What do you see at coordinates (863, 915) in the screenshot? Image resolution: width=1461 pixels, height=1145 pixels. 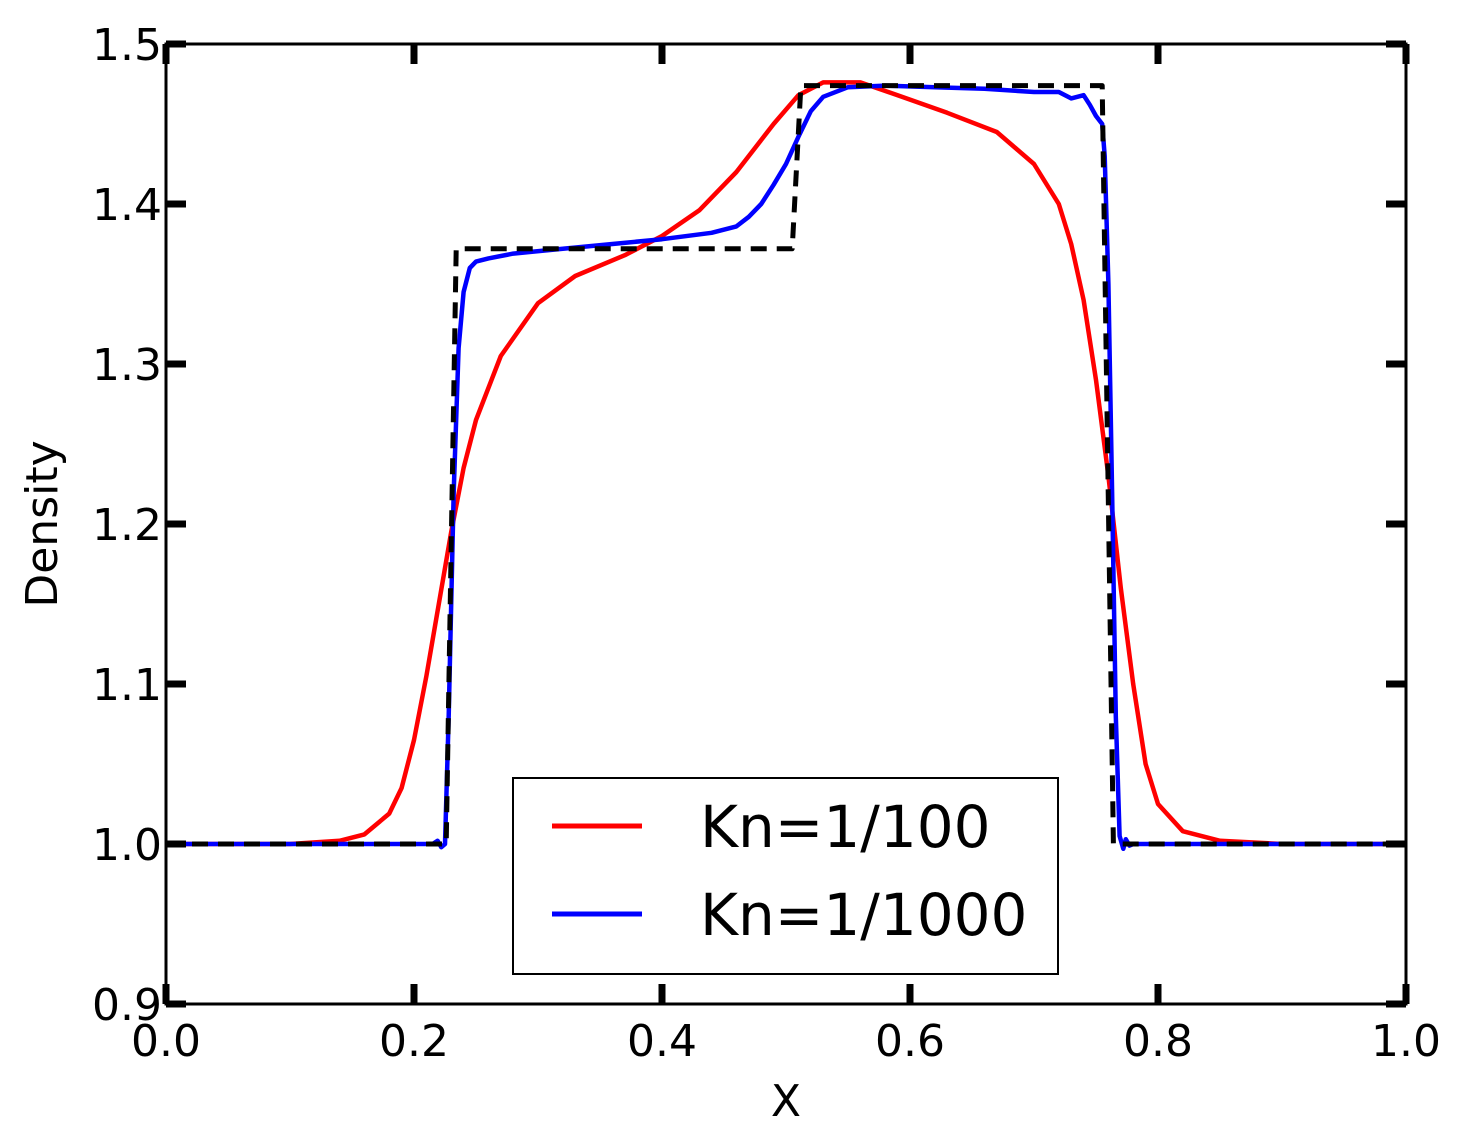 I see `legend-label-kn1000: Kn=1/1000` at bounding box center [863, 915].